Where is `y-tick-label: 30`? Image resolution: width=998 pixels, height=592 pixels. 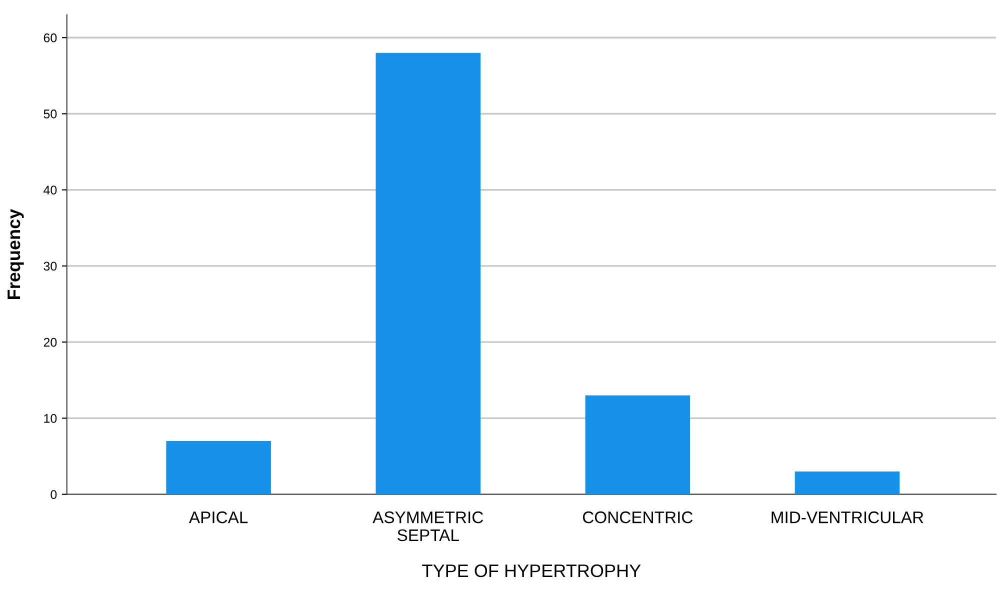
y-tick-label: 30 is located at coordinates (50, 266).